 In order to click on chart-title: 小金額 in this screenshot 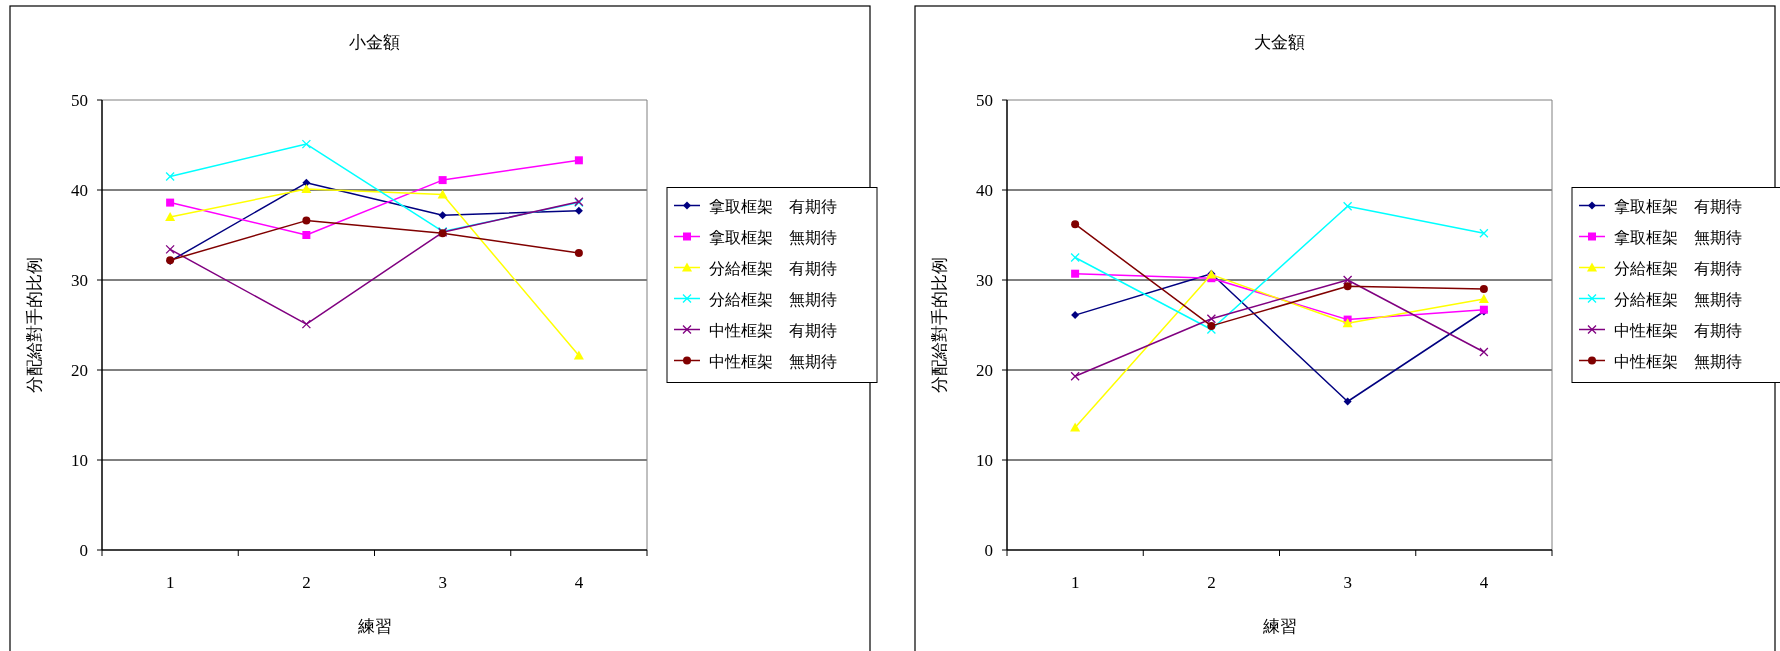, I will do `click(374, 42)`.